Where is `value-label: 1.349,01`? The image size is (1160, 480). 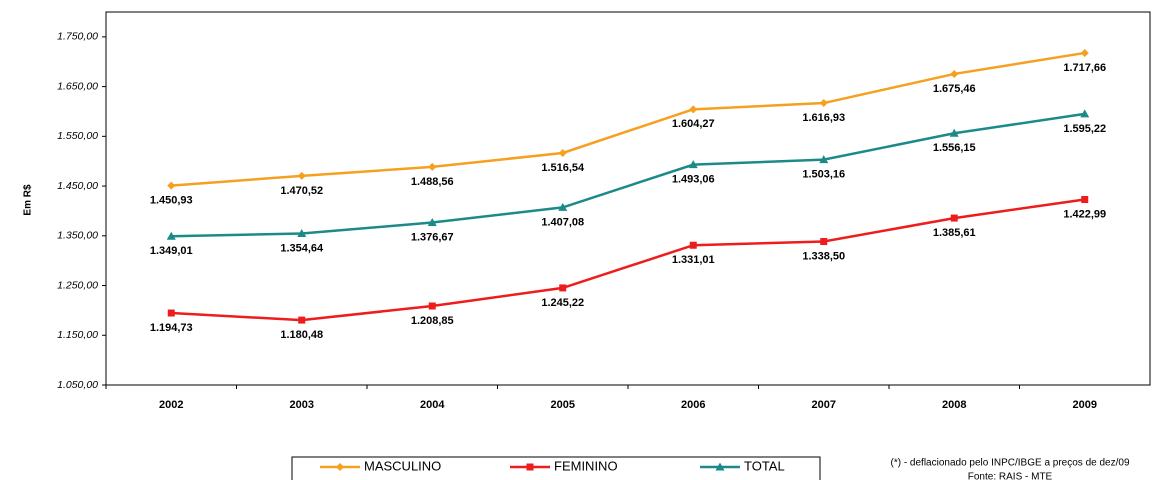 value-label: 1.349,01 is located at coordinates (171, 251).